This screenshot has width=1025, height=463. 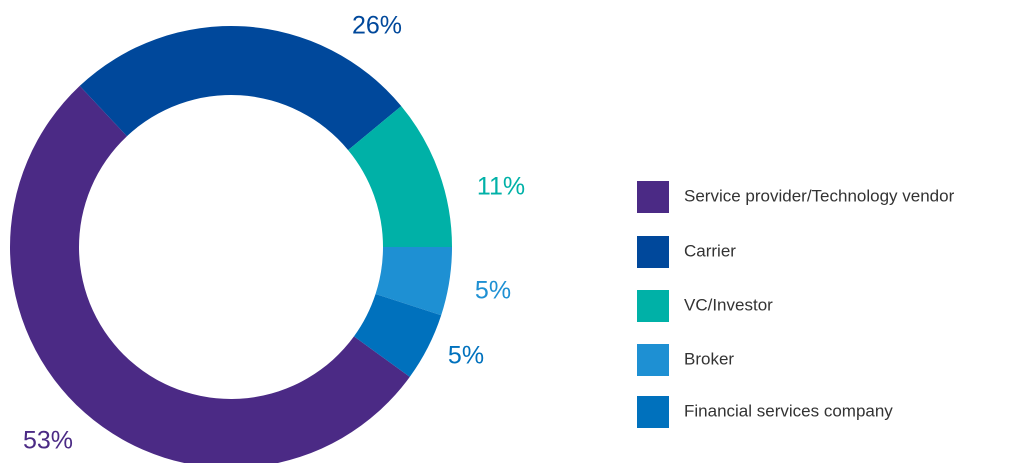 What do you see at coordinates (788, 410) in the screenshot?
I see `legend-label: Financial services company` at bounding box center [788, 410].